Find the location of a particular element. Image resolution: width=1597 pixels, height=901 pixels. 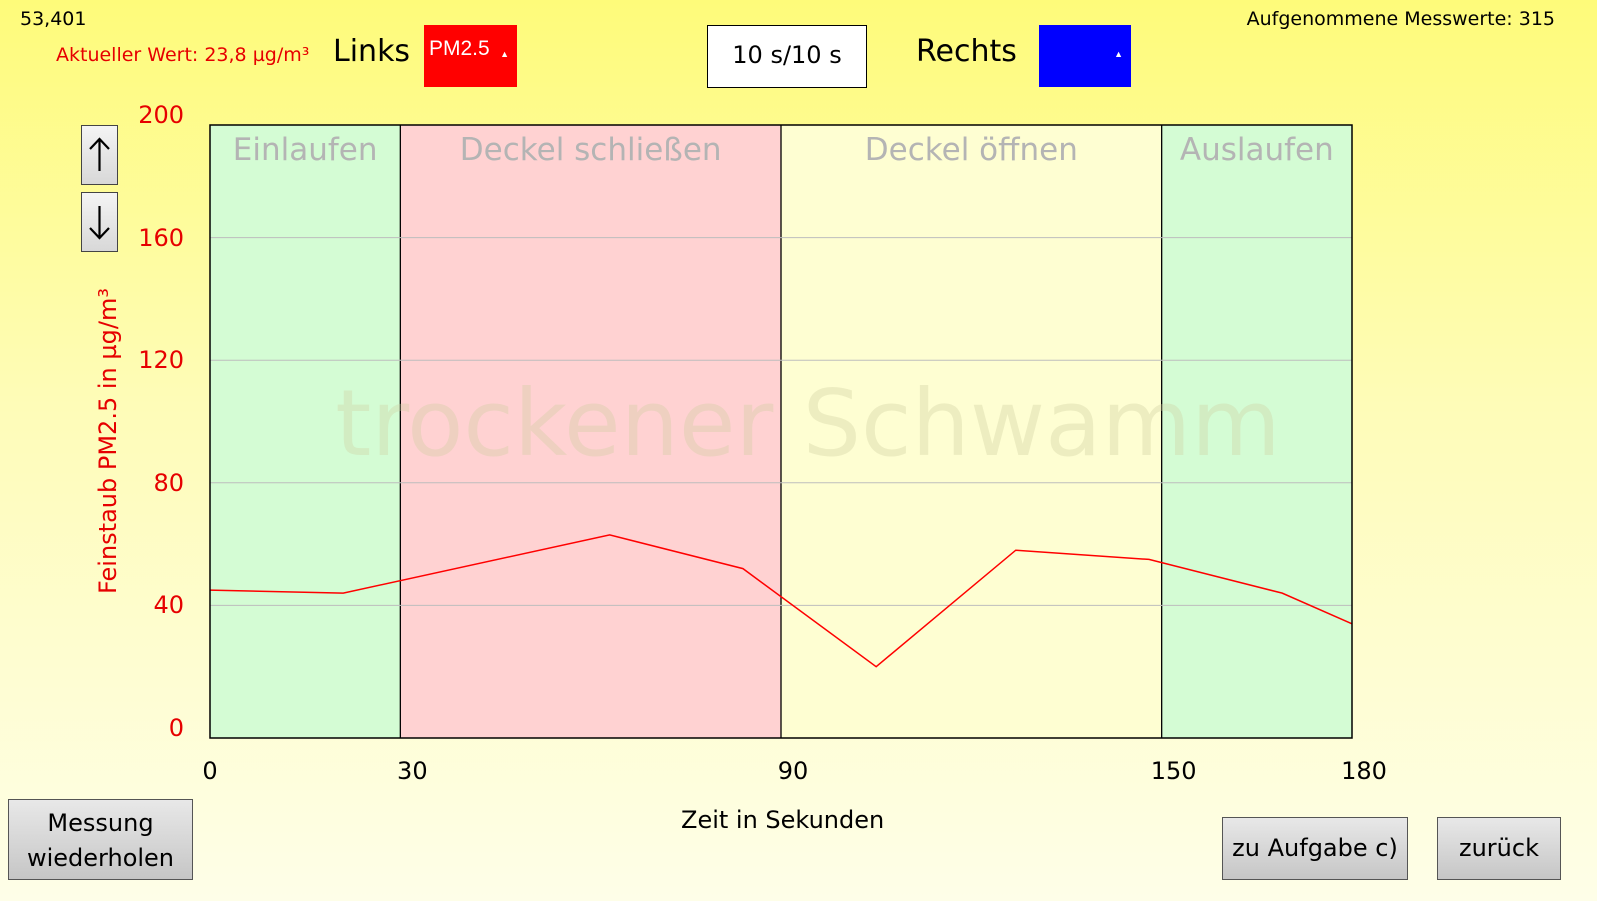

y-tick-label: 0 is located at coordinates (176, 728).